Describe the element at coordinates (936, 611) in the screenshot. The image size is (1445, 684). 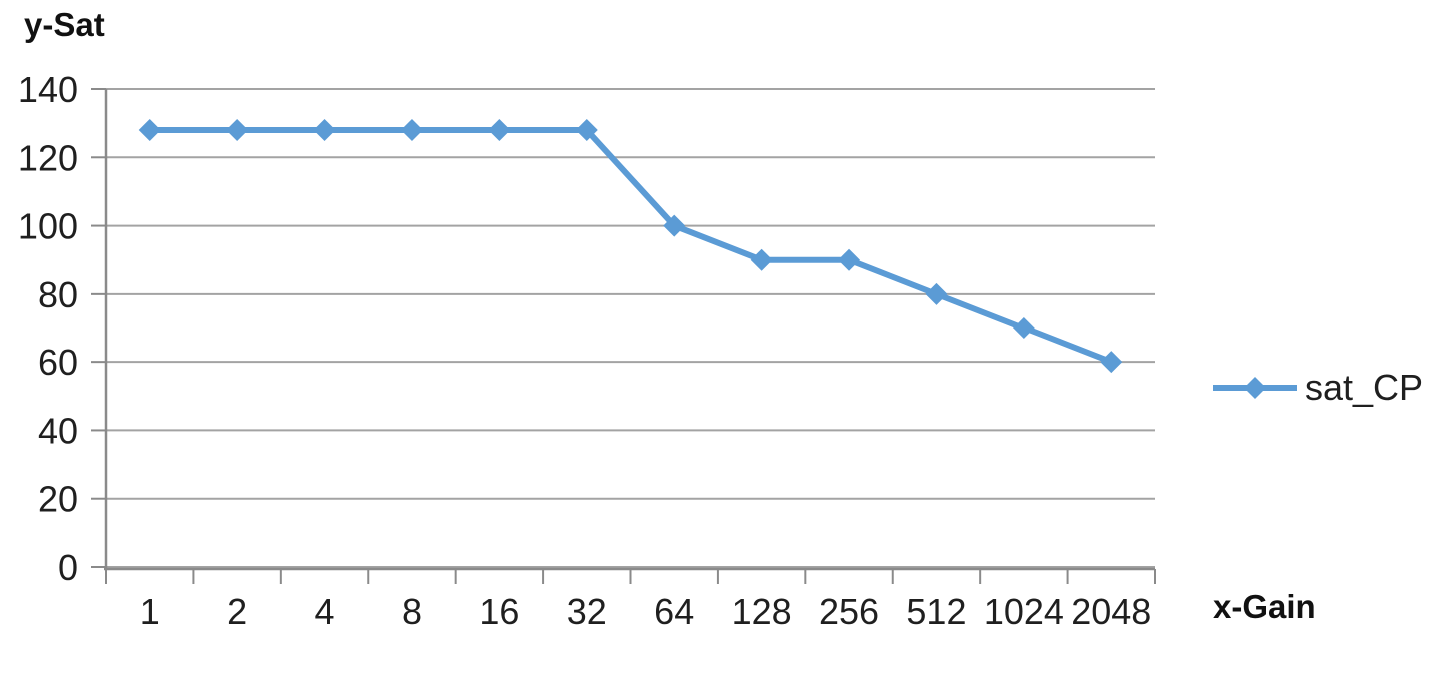
I see `x-tick-label: 512` at that location.